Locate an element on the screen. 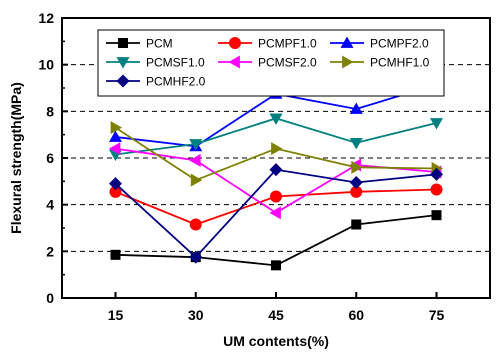 This screenshot has height=354, width=497. legend-item: PCMSF1.0 is located at coordinates (155, 63).